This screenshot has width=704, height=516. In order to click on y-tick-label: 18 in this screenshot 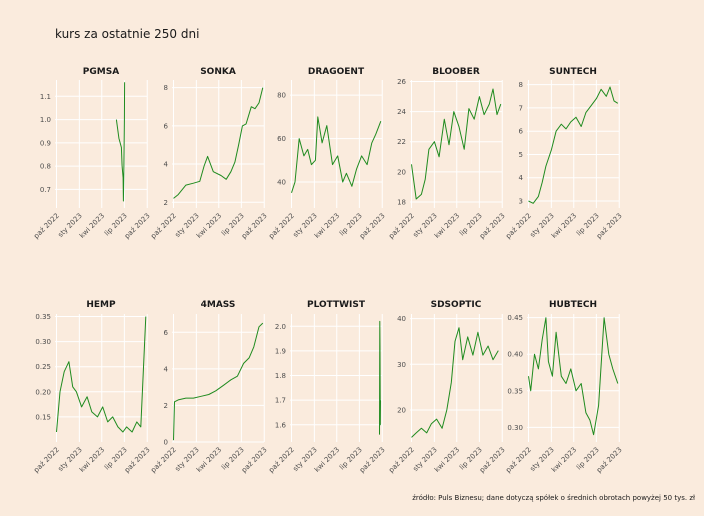, I will do `click(401, 202)`.